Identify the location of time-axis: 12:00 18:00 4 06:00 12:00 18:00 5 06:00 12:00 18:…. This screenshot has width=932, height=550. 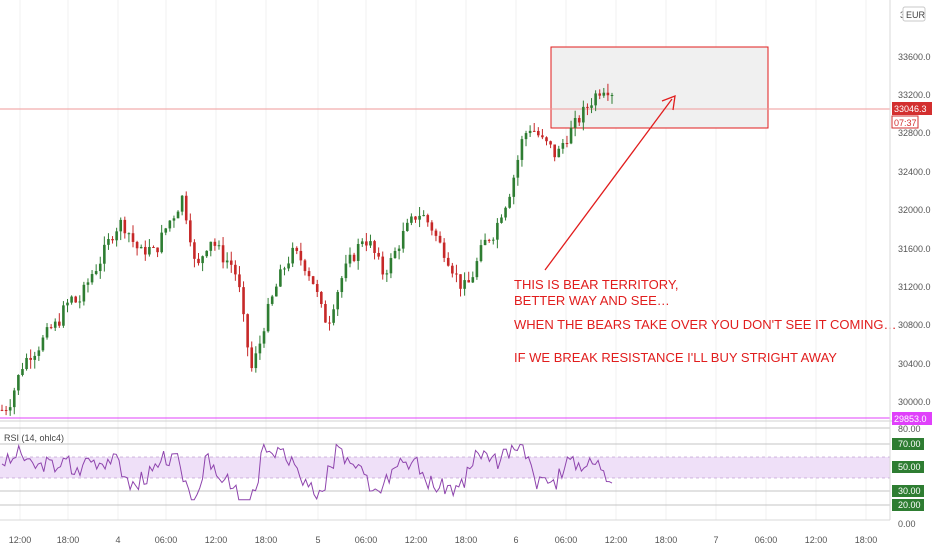
(445, 532).